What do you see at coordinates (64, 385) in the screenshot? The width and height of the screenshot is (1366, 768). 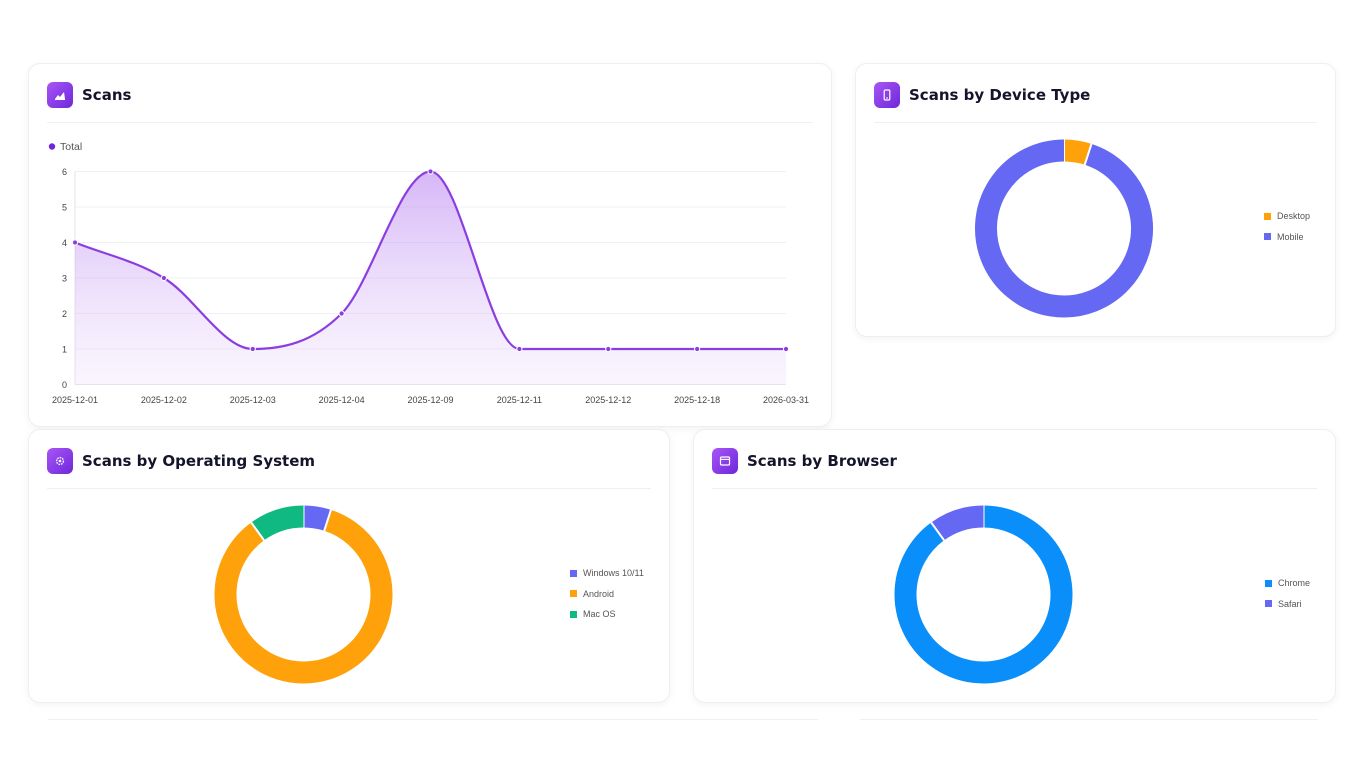 I see `y-tick-label: 0` at bounding box center [64, 385].